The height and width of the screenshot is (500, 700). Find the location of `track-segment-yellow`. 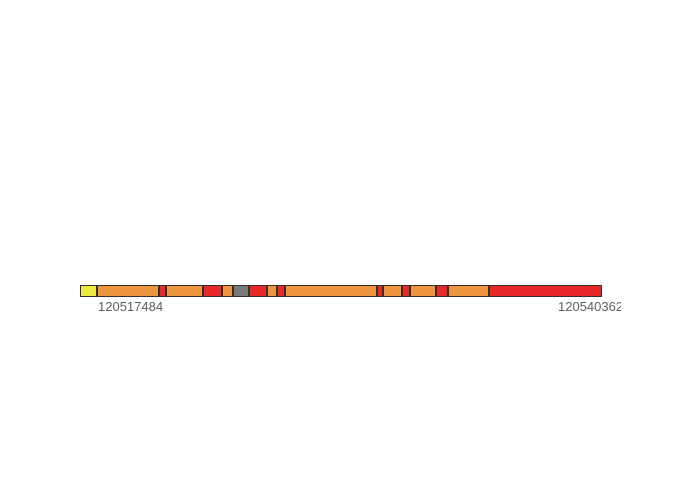

track-segment-yellow is located at coordinates (88, 291).